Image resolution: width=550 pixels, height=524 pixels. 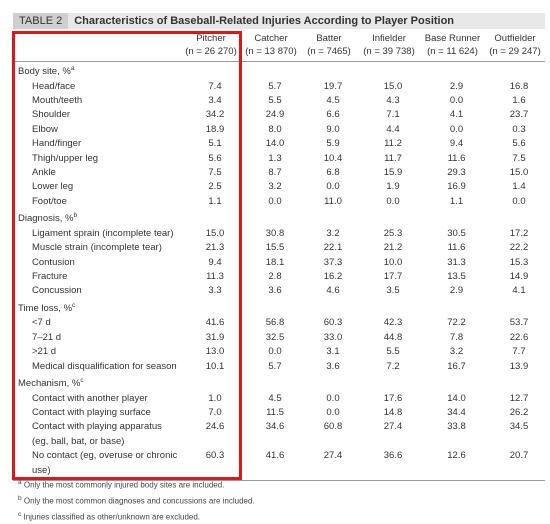 I want to click on cell-value: 27.4, so click(x=329, y=465).